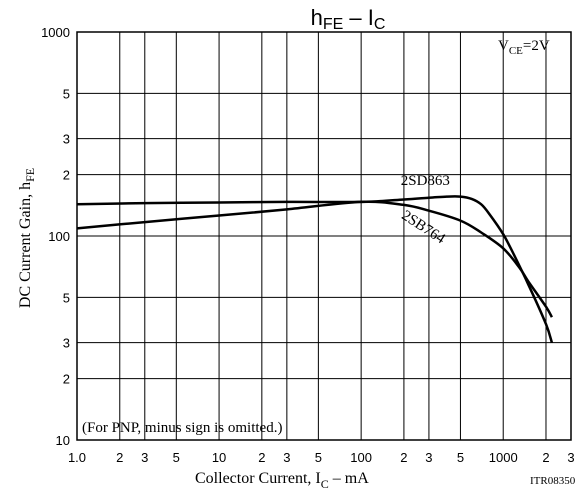  Describe the element at coordinates (425, 181) in the screenshot. I see `series-label-2sd863: 2SD863` at that location.